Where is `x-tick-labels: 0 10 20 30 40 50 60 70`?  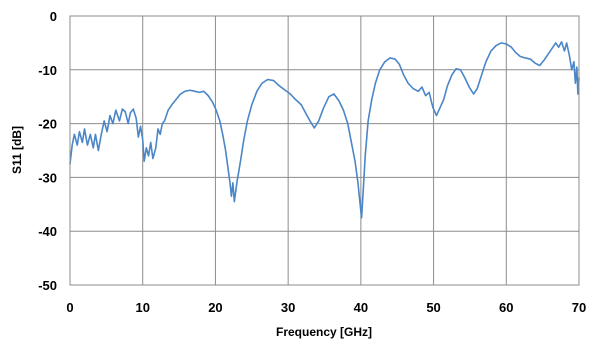
x-tick-labels: 0 10 20 30 40 50 60 70 is located at coordinates (326, 307).